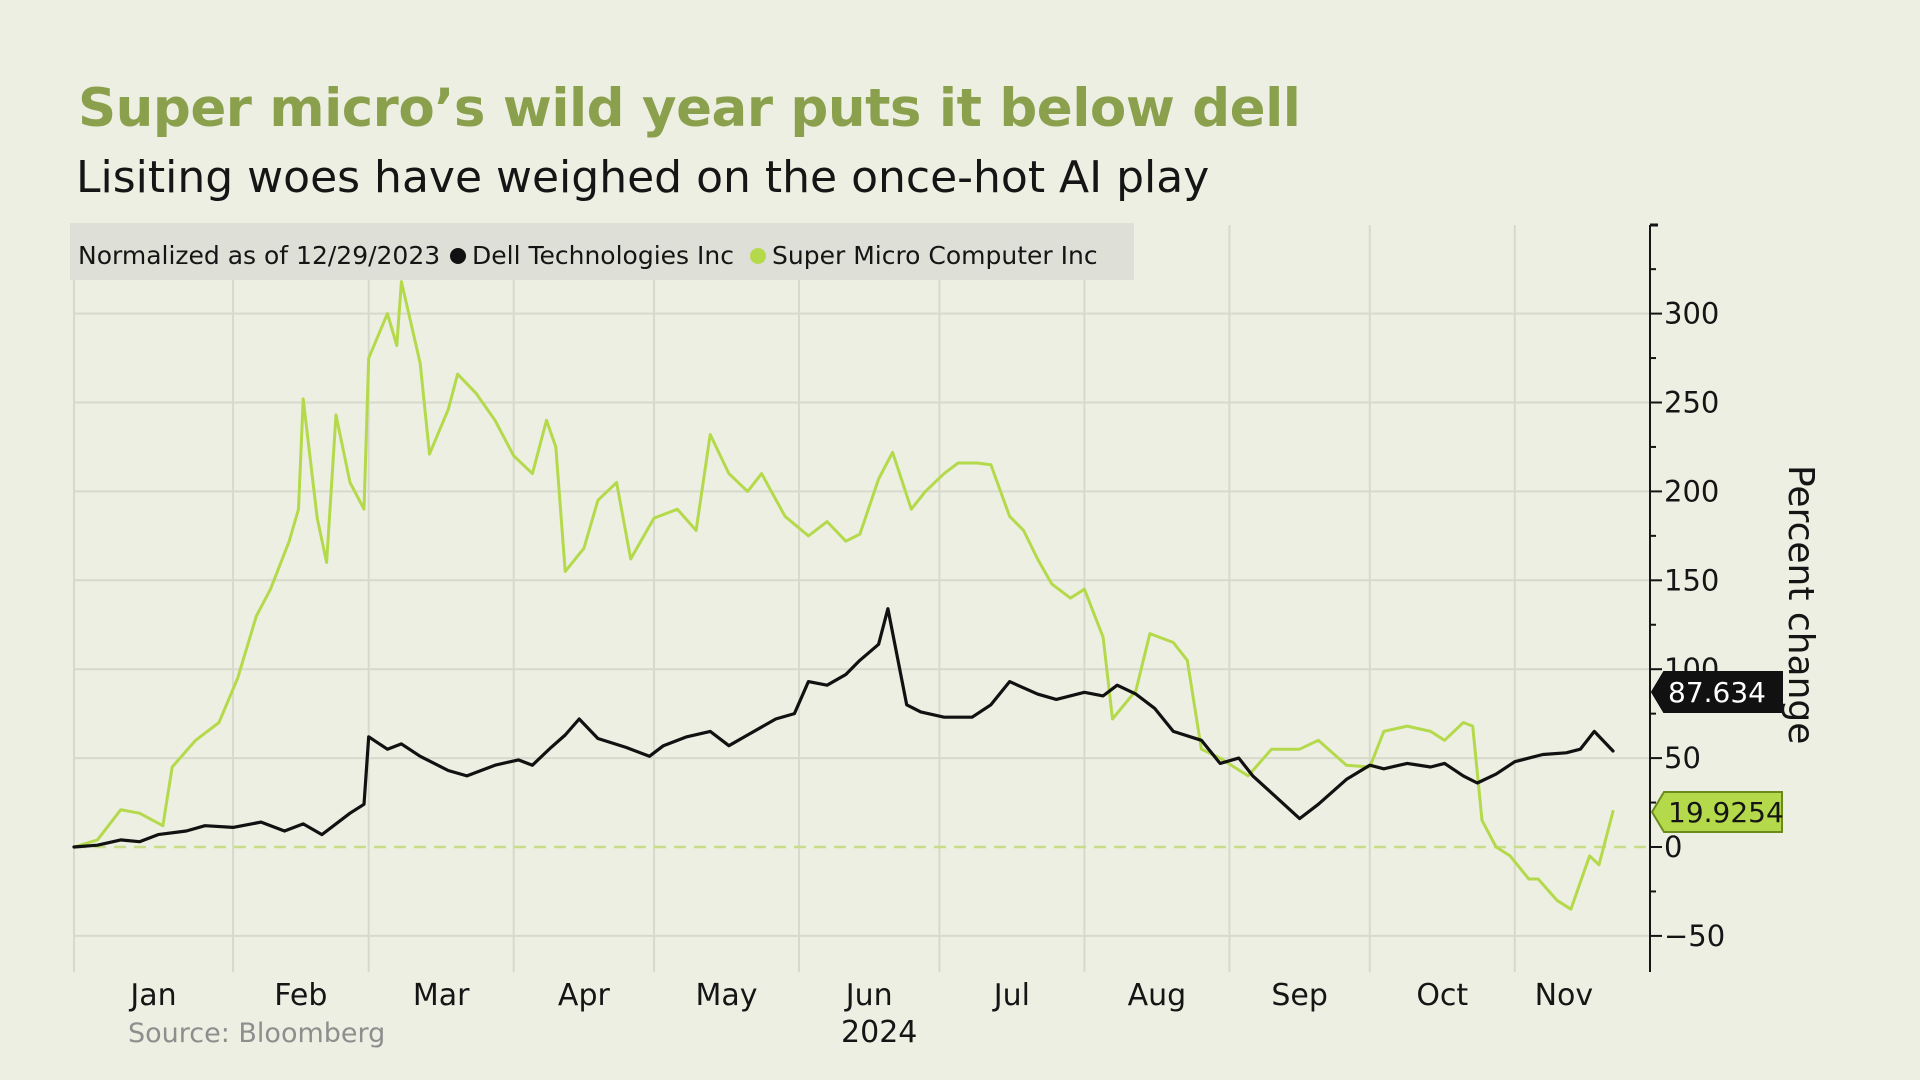  What do you see at coordinates (1564, 995) in the screenshot?
I see `x-tick-label: Nov` at bounding box center [1564, 995].